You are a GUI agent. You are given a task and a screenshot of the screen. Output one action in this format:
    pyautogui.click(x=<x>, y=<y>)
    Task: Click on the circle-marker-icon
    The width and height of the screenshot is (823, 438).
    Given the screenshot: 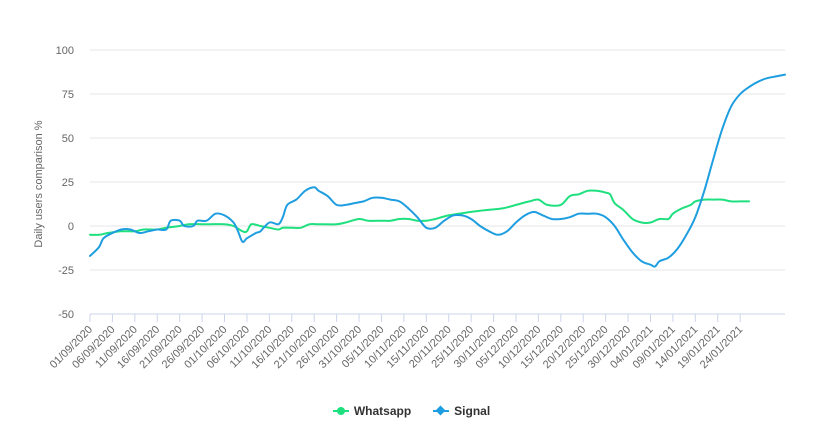 What is the action you would take?
    pyautogui.click(x=340, y=411)
    